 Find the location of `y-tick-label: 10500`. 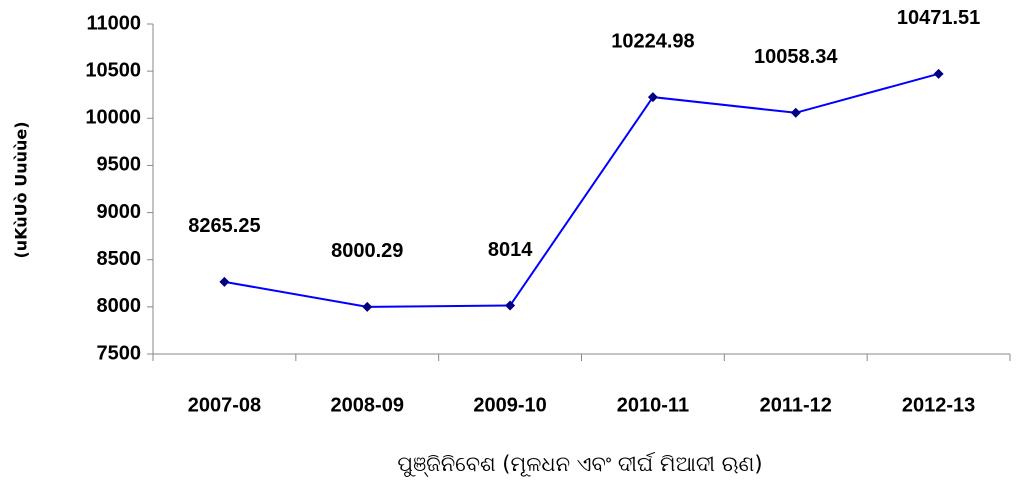

y-tick-label: 10500 is located at coordinates (113, 70).